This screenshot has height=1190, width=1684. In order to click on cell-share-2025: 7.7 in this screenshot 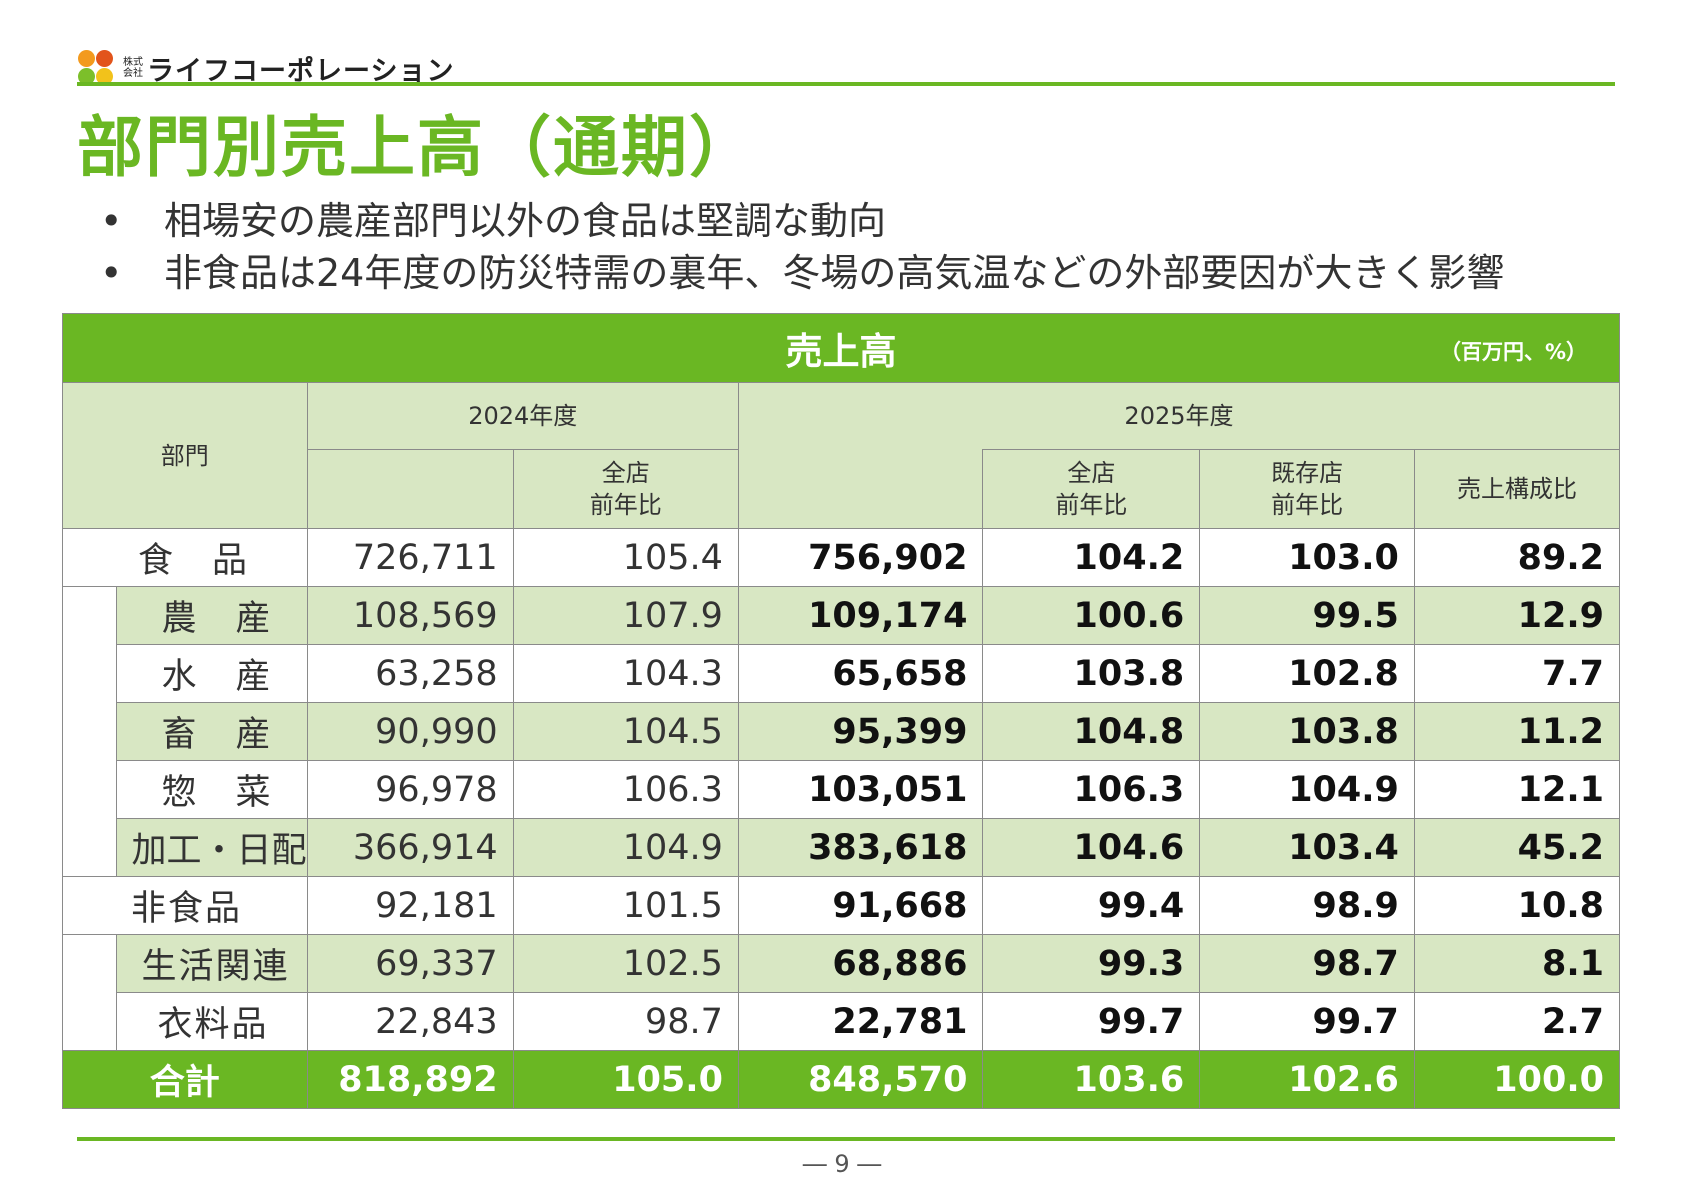, I will do `click(1517, 673)`.